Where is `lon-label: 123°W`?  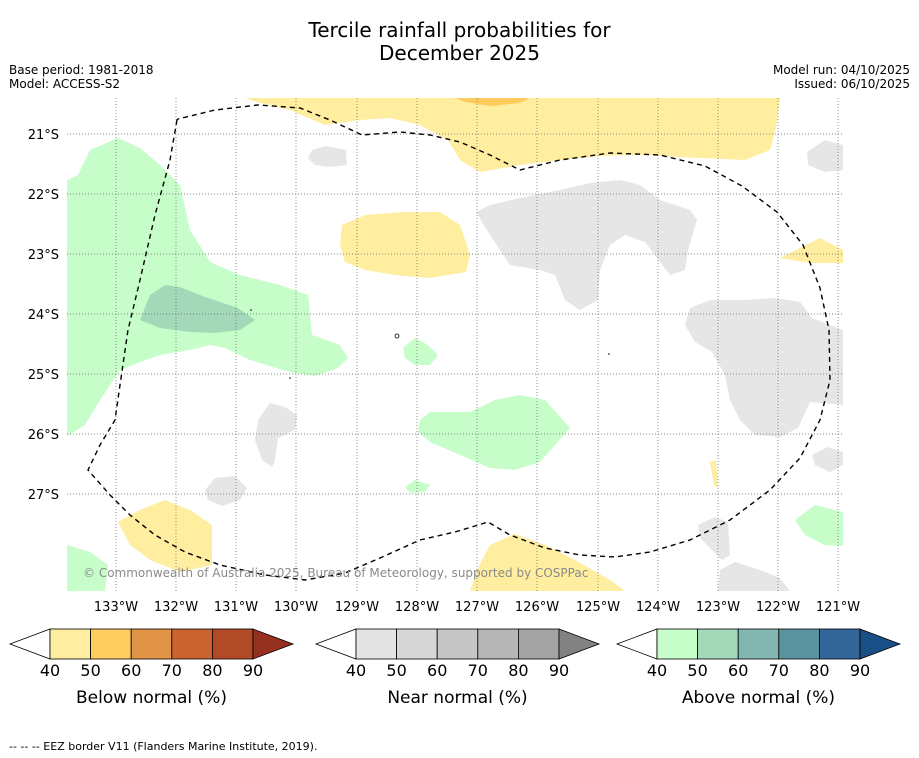 lon-label: 123°W is located at coordinates (718, 607).